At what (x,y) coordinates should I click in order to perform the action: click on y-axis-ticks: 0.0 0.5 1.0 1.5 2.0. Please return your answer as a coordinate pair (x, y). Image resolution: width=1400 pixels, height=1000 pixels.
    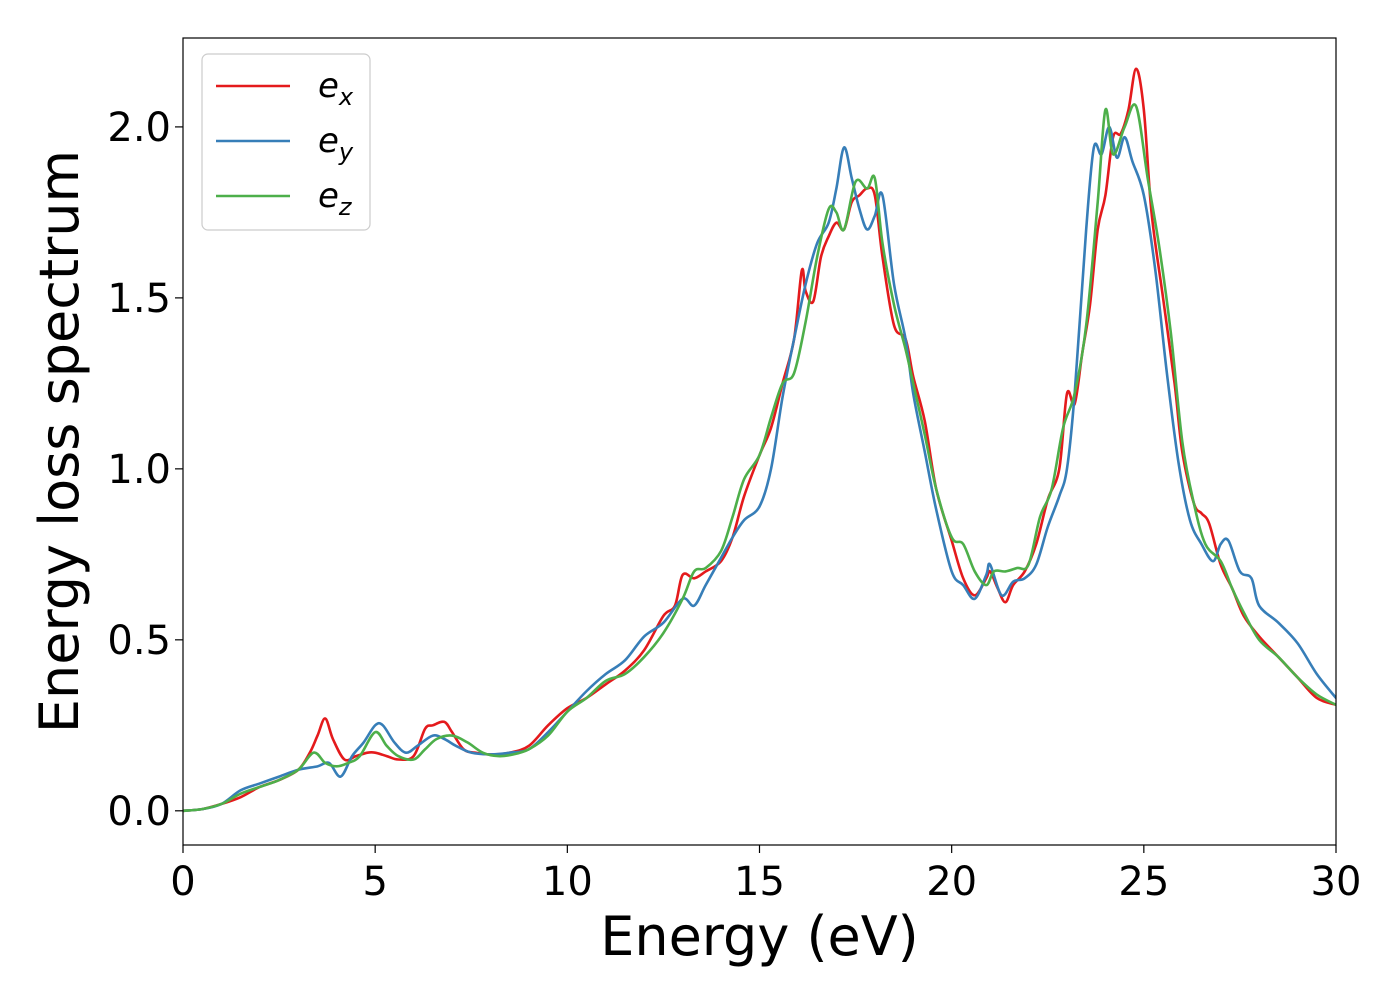
    Looking at the image, I should click on (145, 470).